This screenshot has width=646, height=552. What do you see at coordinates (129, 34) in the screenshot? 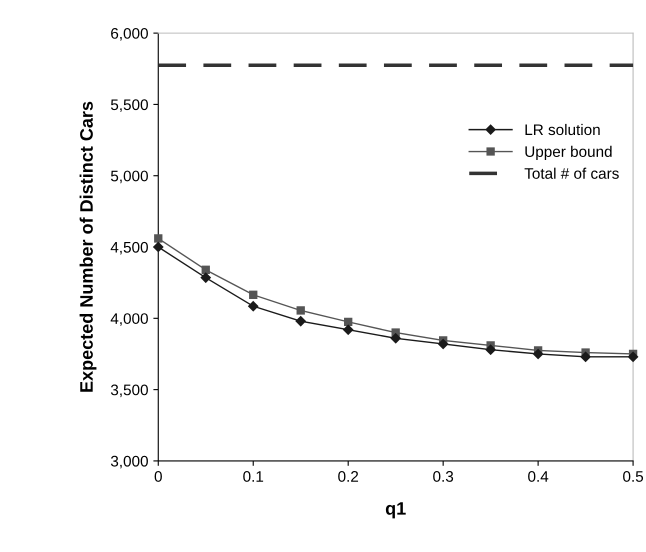
I see `y-tick-label: 6,000` at bounding box center [129, 34].